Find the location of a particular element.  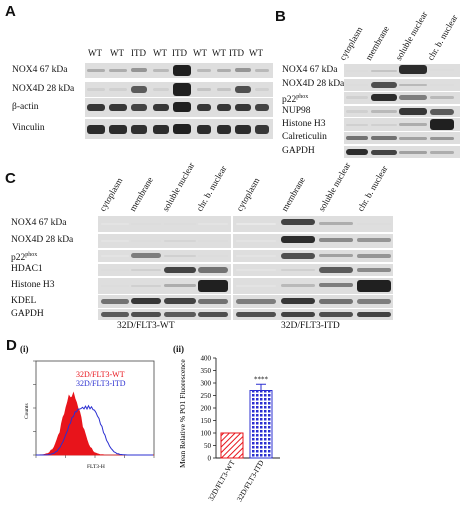

row-label-text: Vinculin is located at coordinates (28, 128).